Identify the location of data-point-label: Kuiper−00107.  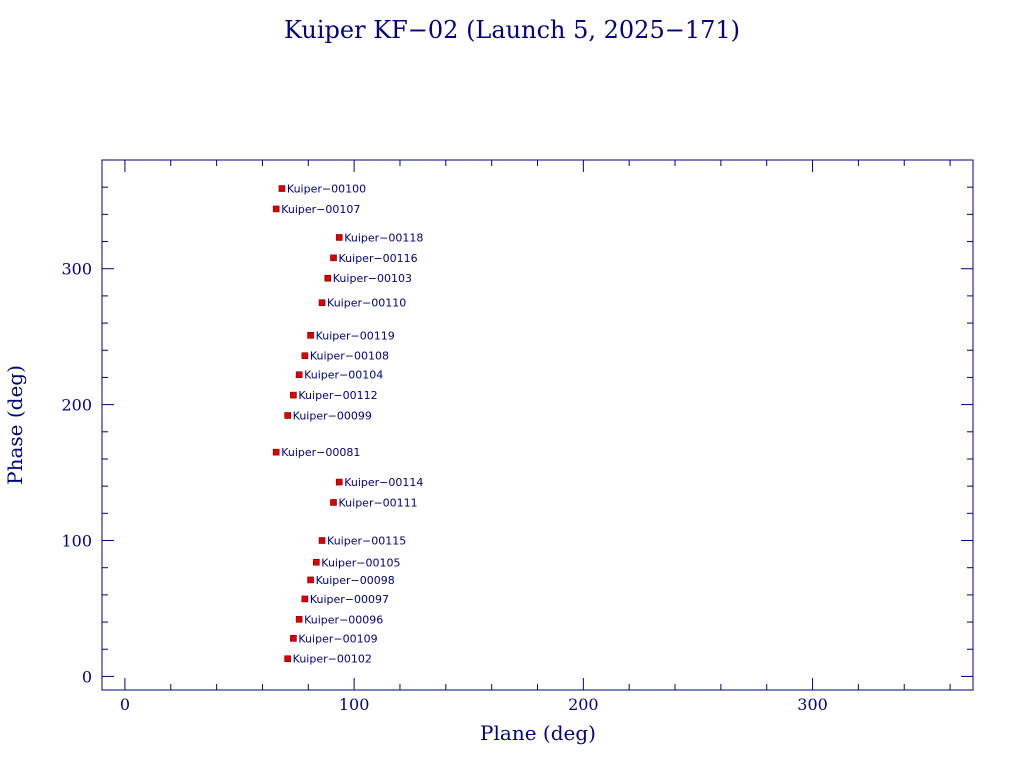
(320, 209).